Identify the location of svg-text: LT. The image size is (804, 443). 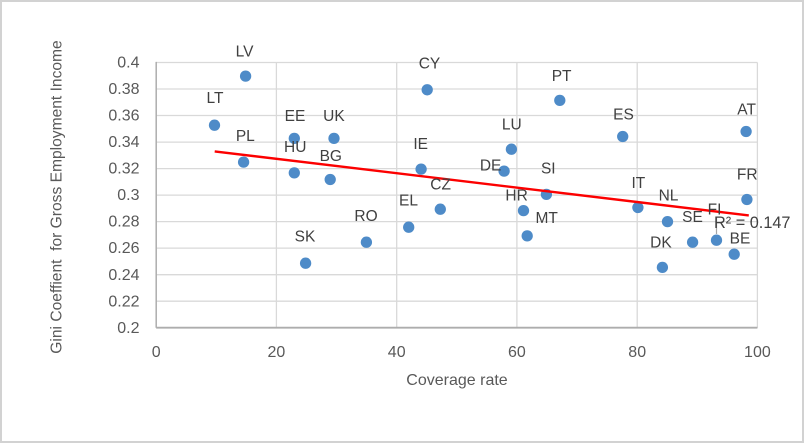
(215, 98).